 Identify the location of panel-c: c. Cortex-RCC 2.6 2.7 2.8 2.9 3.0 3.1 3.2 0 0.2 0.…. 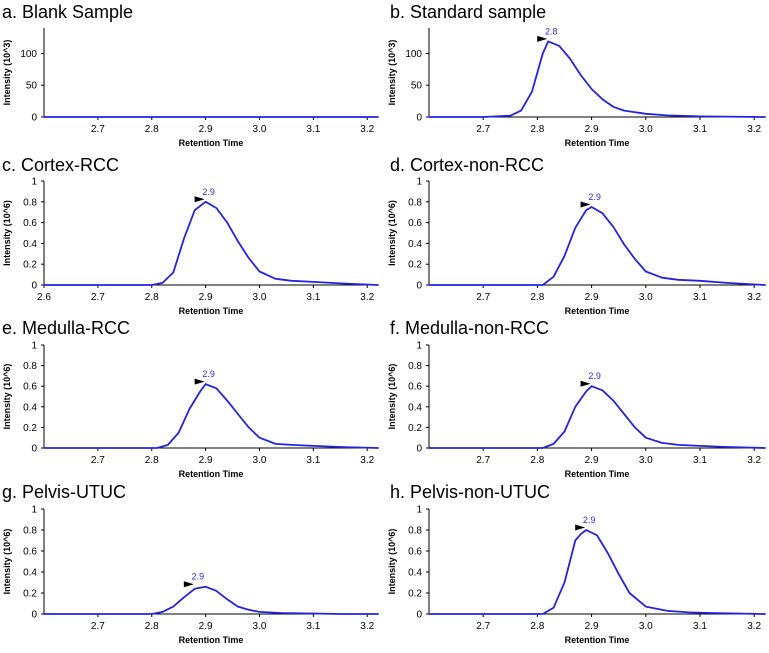
(190, 235).